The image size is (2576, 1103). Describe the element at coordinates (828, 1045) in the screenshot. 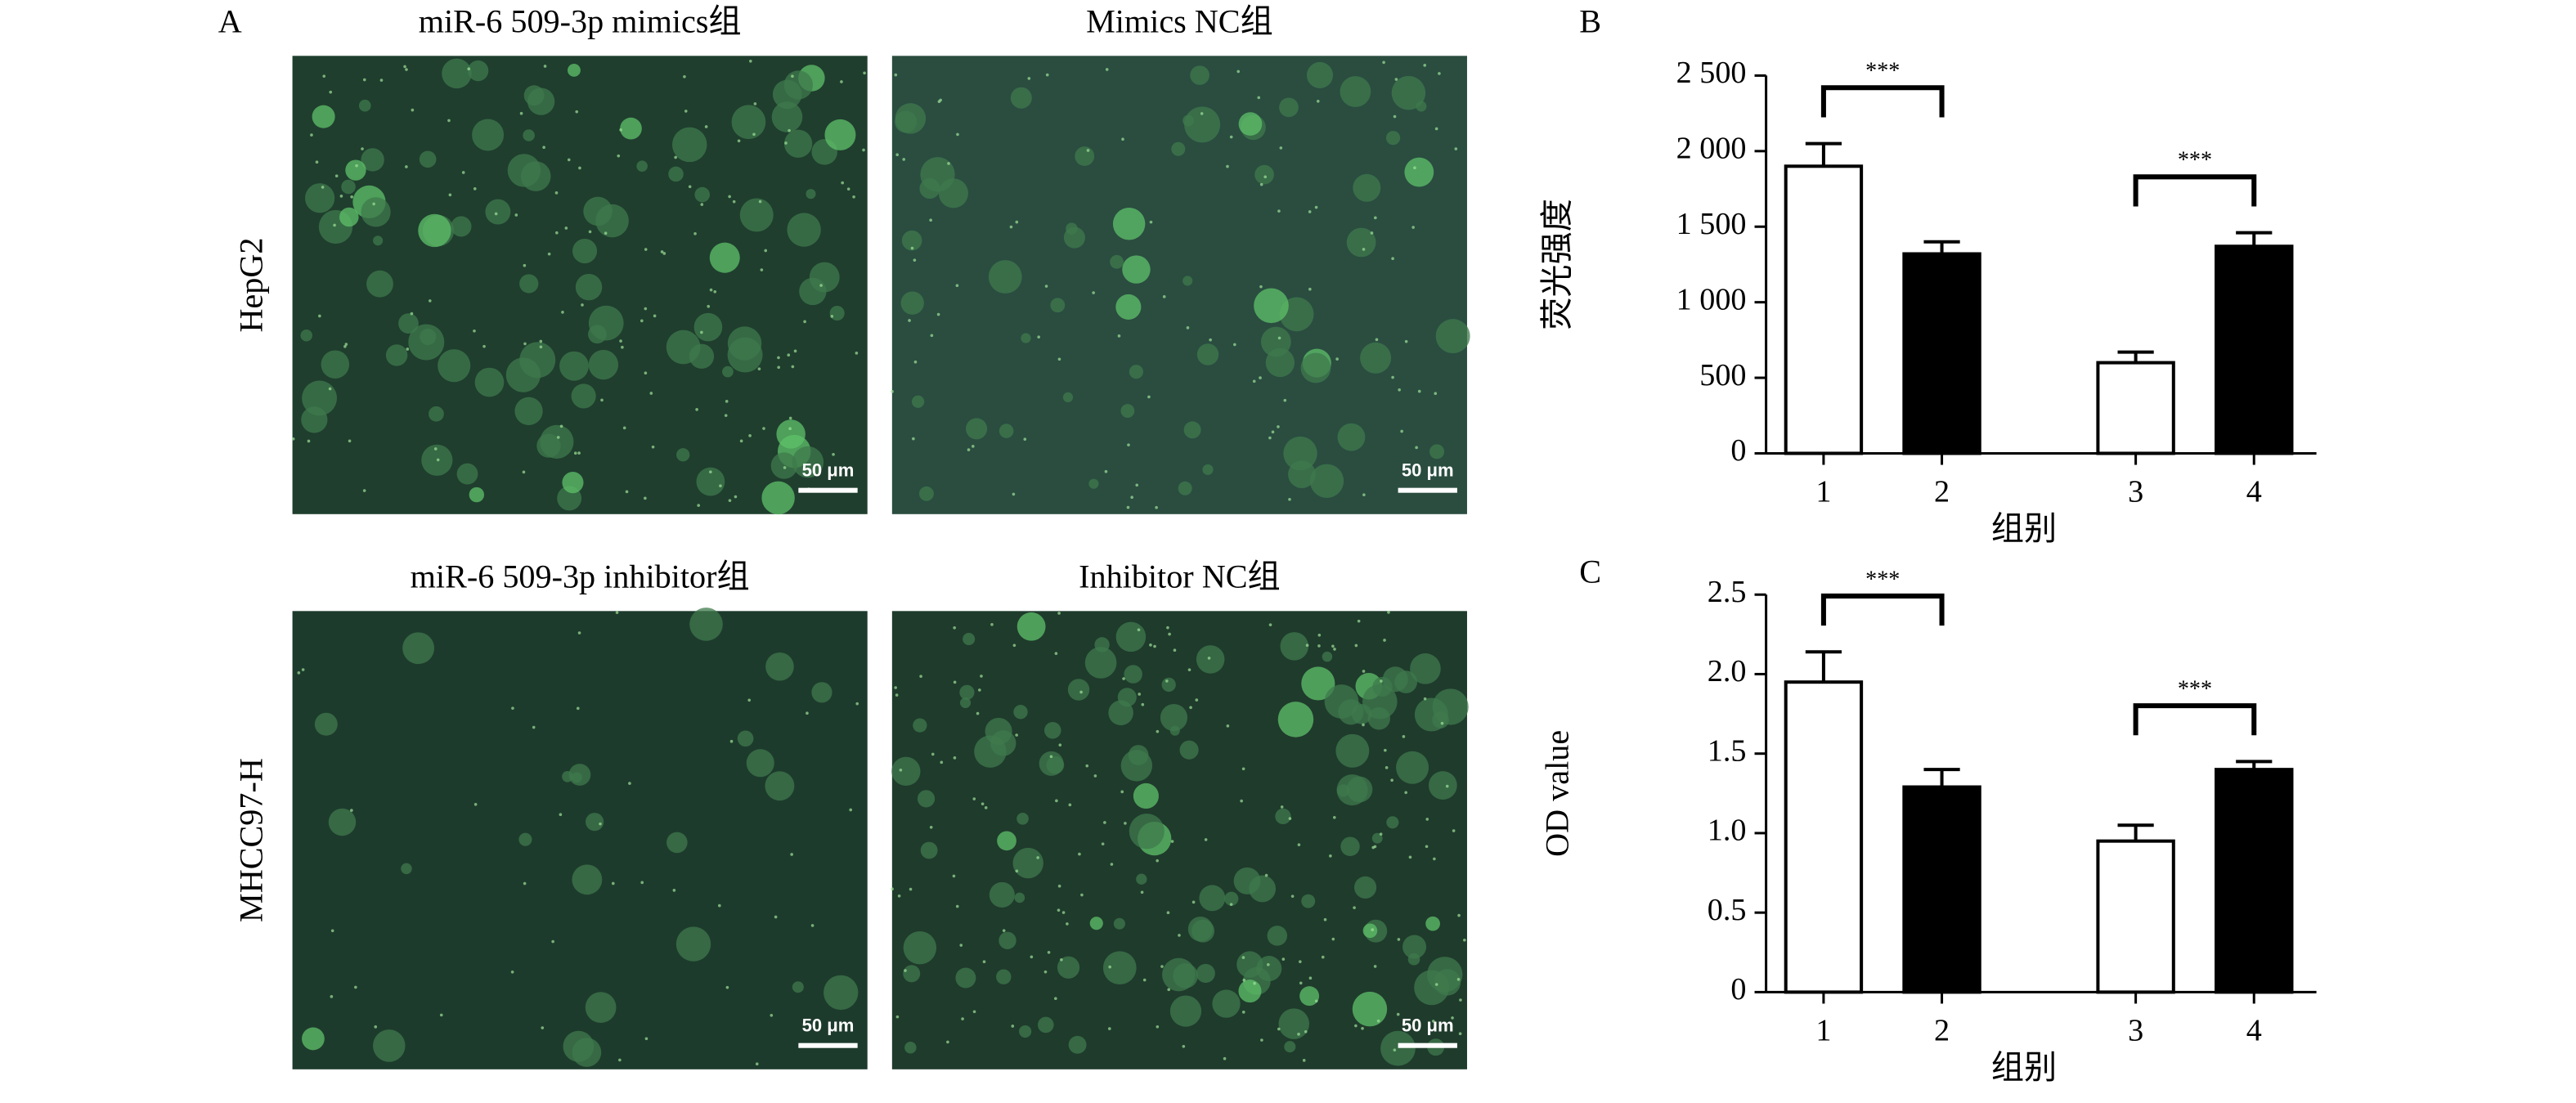

I see `scale-bar` at that location.